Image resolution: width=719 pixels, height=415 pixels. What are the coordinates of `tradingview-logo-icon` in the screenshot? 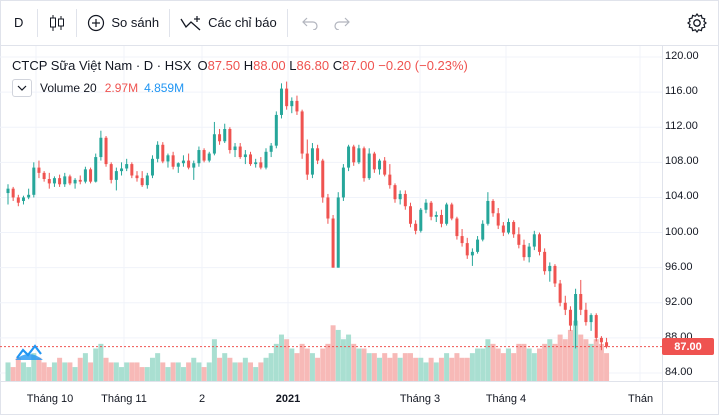 It's located at (29, 352).